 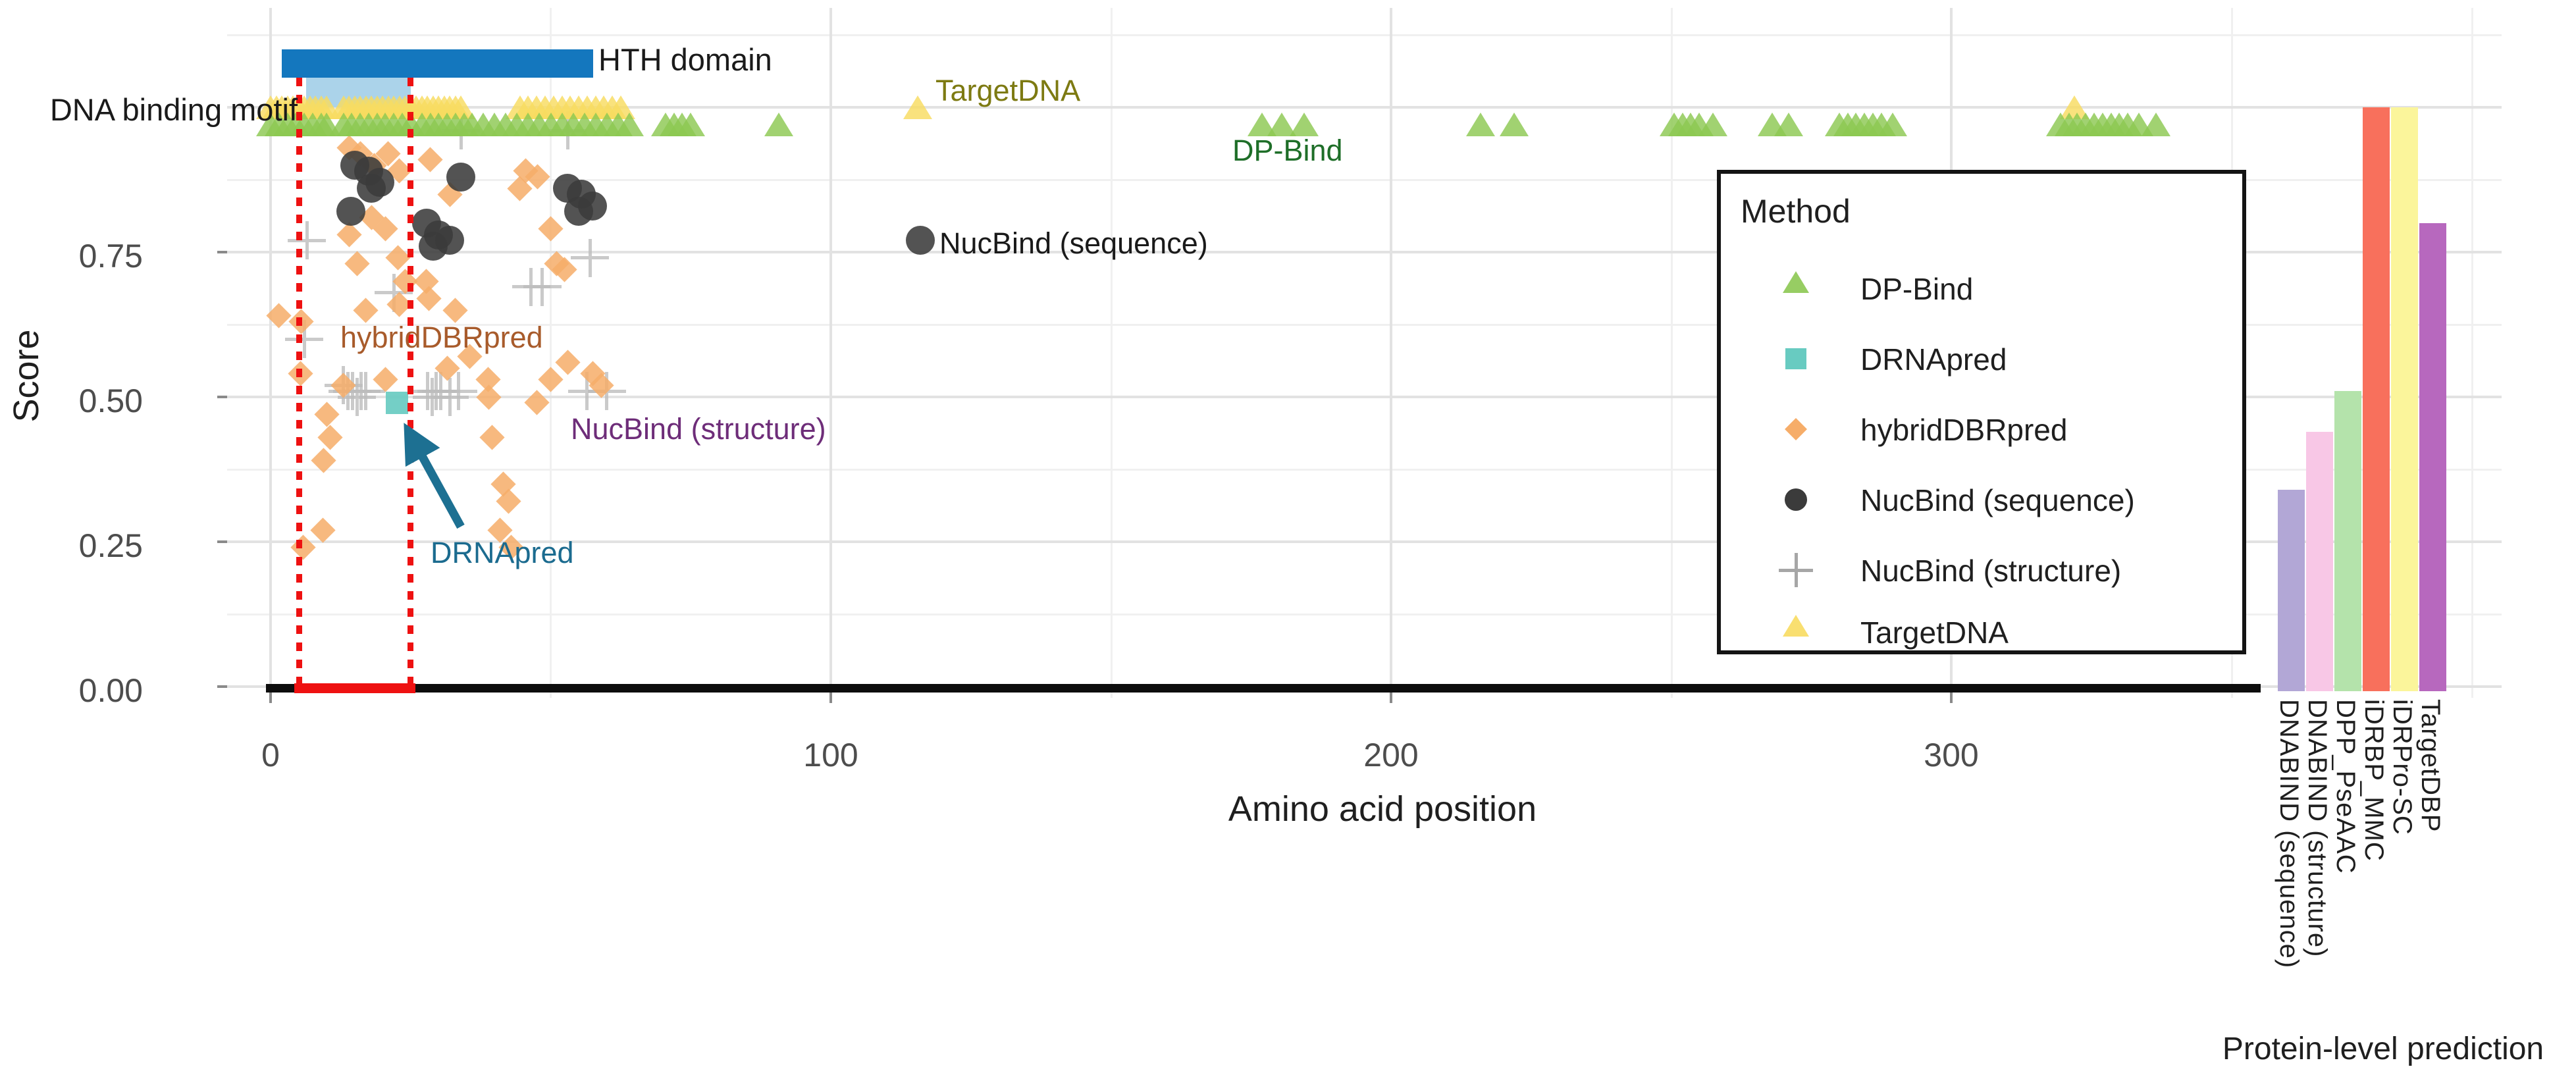 What do you see at coordinates (1964, 430) in the screenshot?
I see `legend-item-label: hybridDBRpred` at bounding box center [1964, 430].